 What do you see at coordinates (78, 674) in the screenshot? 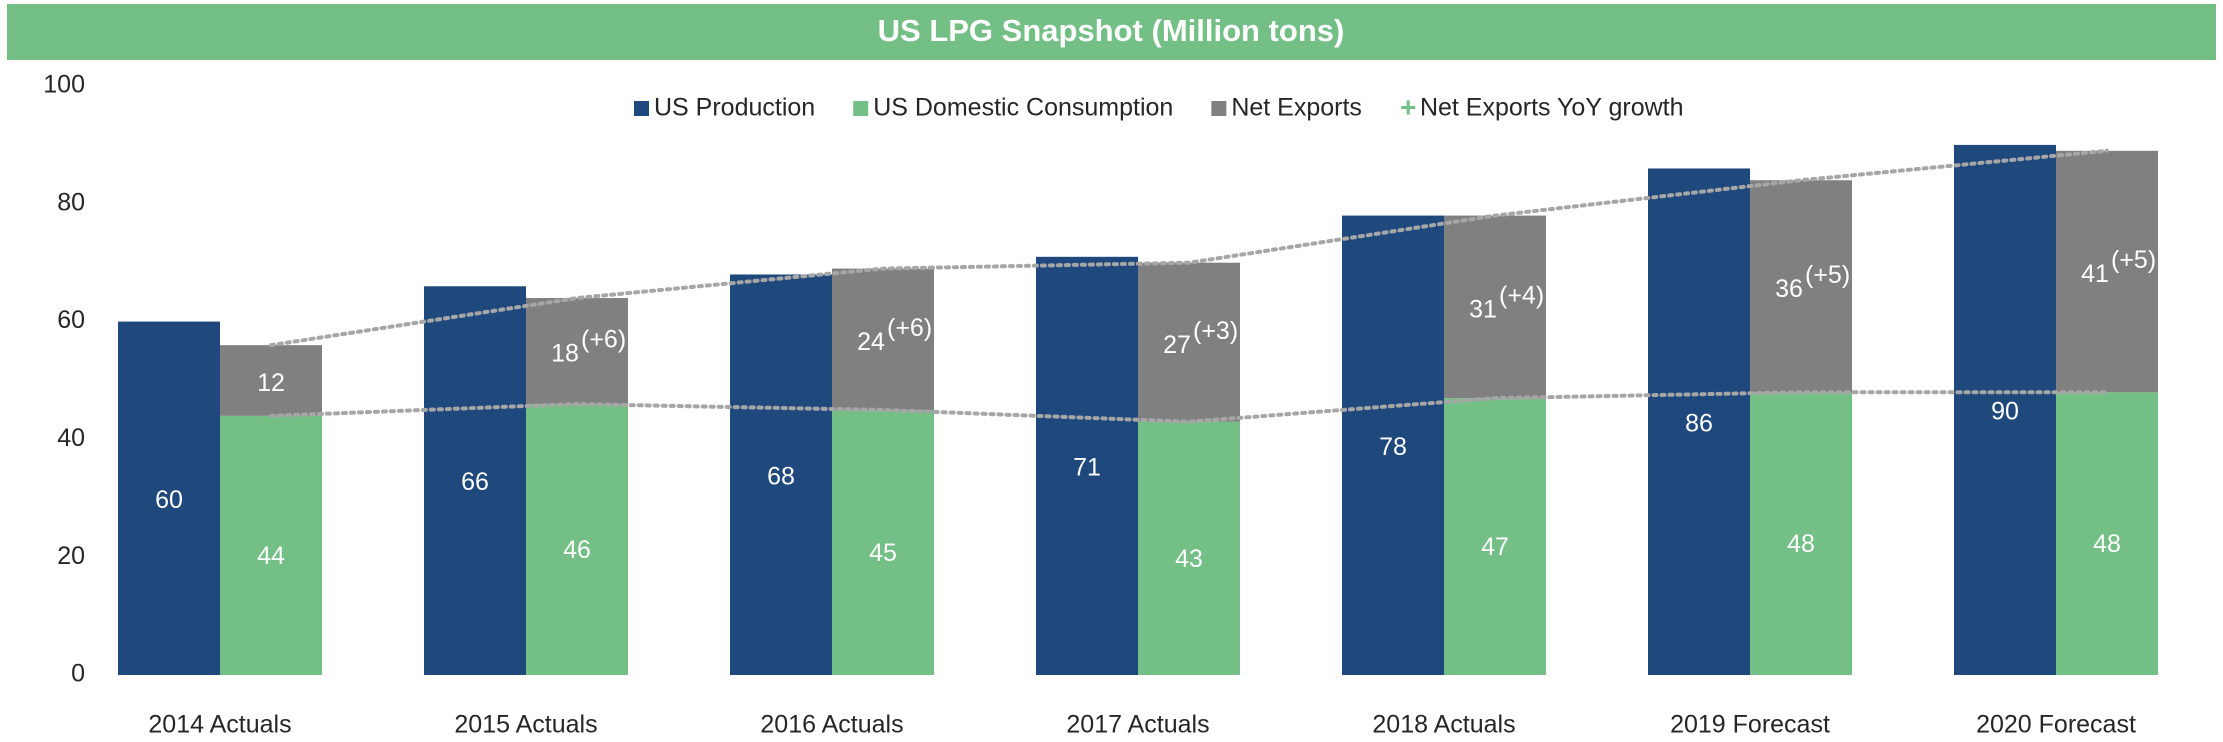
I see `y-tick-label: 0` at bounding box center [78, 674].